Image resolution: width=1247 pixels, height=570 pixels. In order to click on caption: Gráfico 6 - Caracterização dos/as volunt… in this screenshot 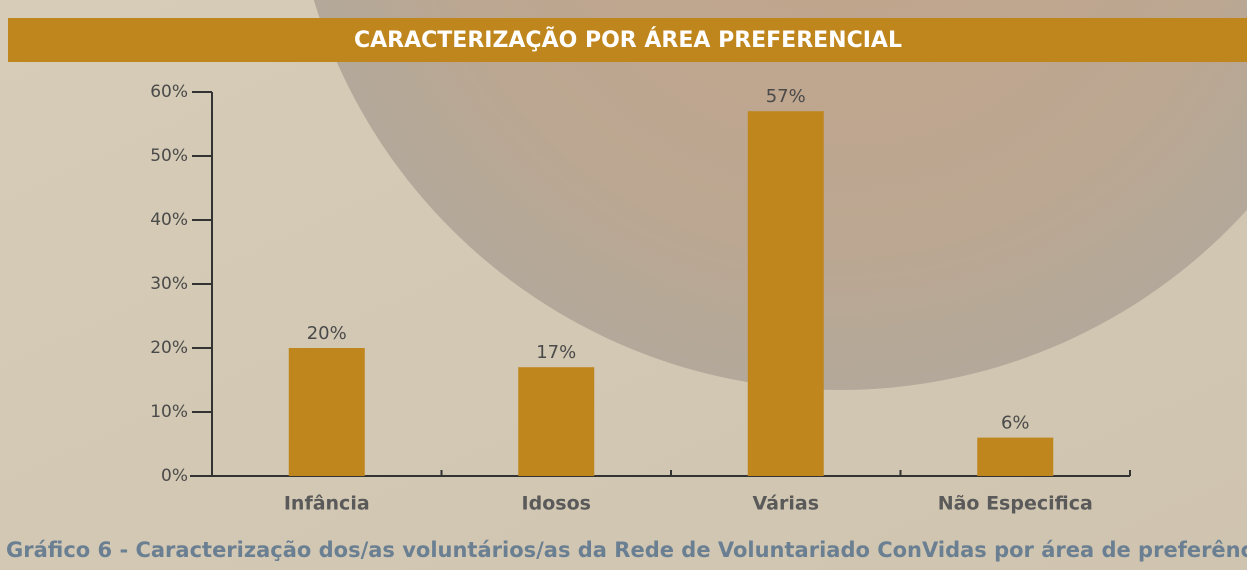, I will do `click(626, 550)`.